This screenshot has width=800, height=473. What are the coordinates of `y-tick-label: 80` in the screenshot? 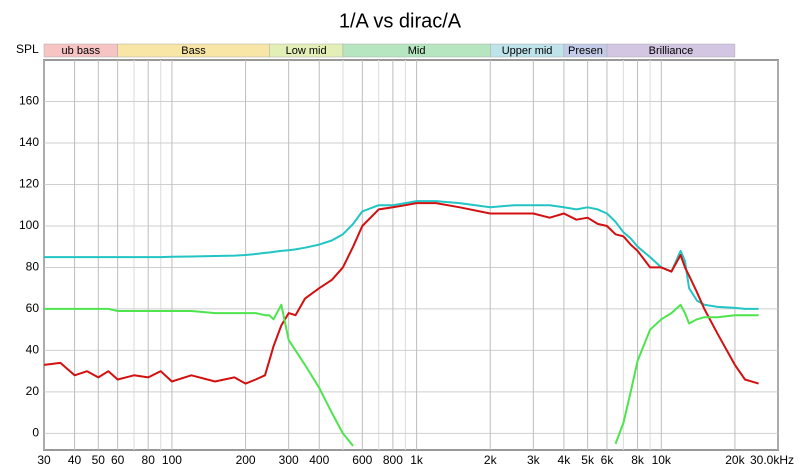 It's located at (33, 267).